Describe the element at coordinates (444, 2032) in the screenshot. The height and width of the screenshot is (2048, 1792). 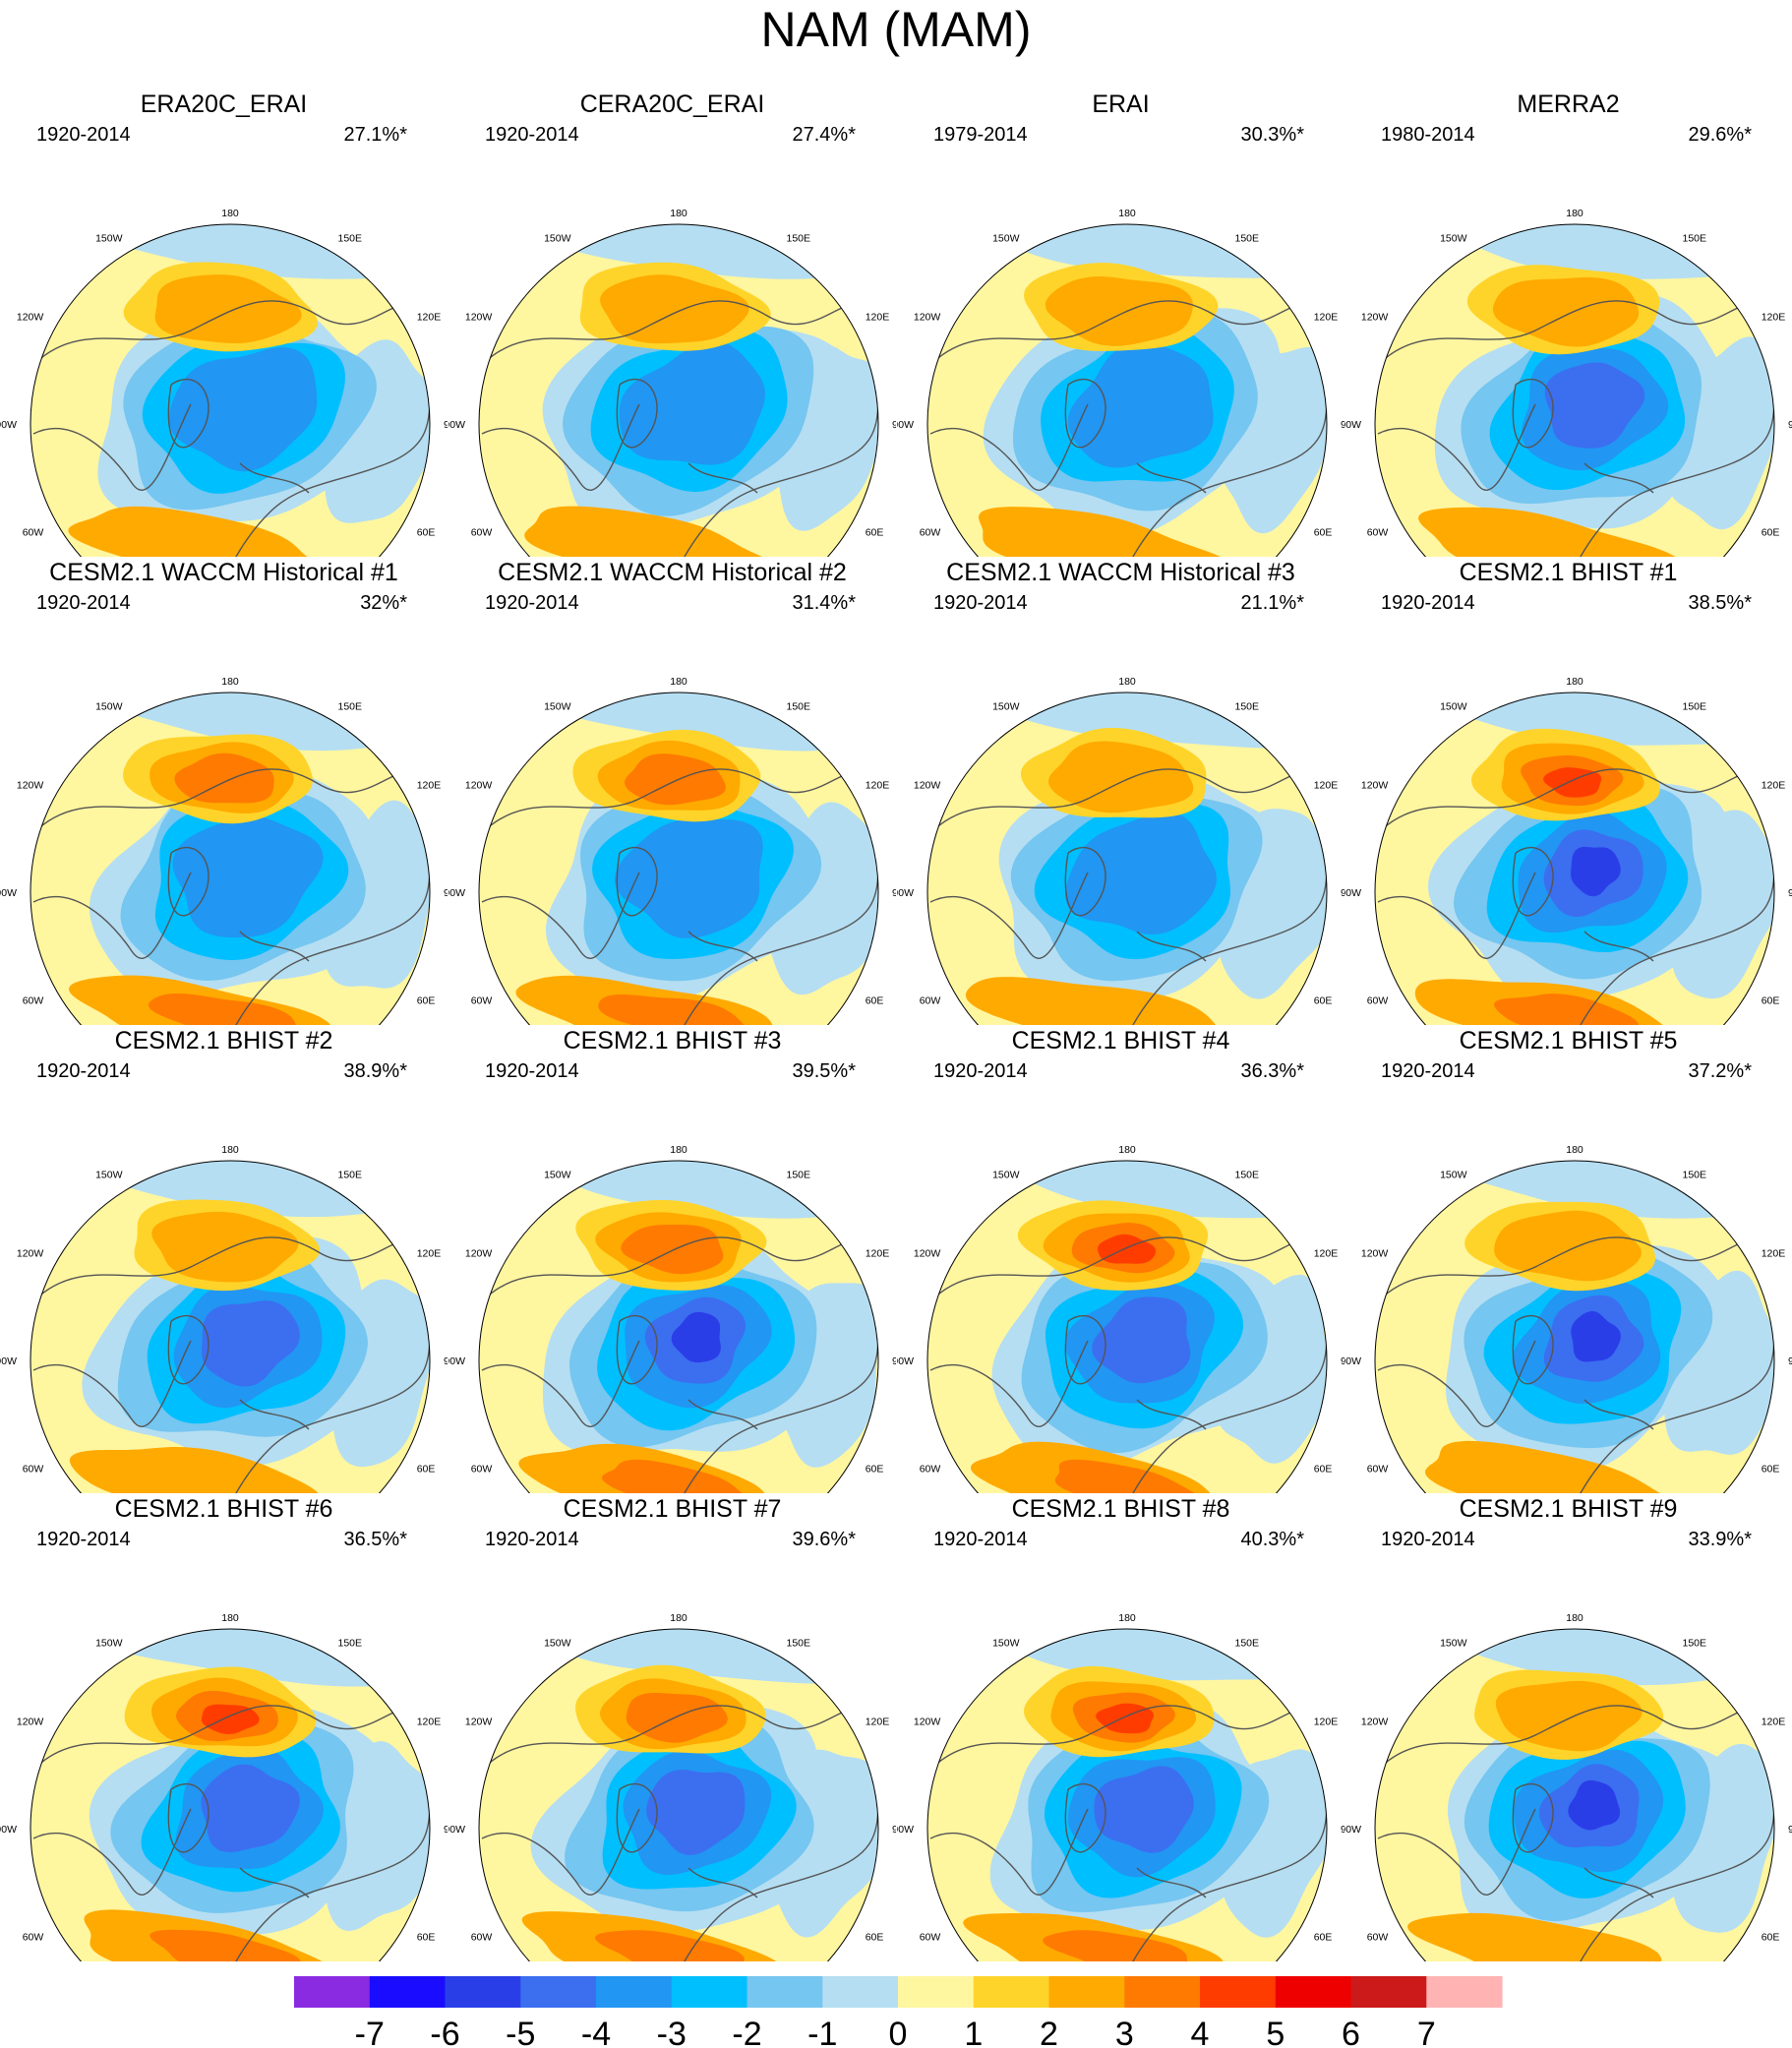
I see `colorbar-tick-label: -6` at that location.